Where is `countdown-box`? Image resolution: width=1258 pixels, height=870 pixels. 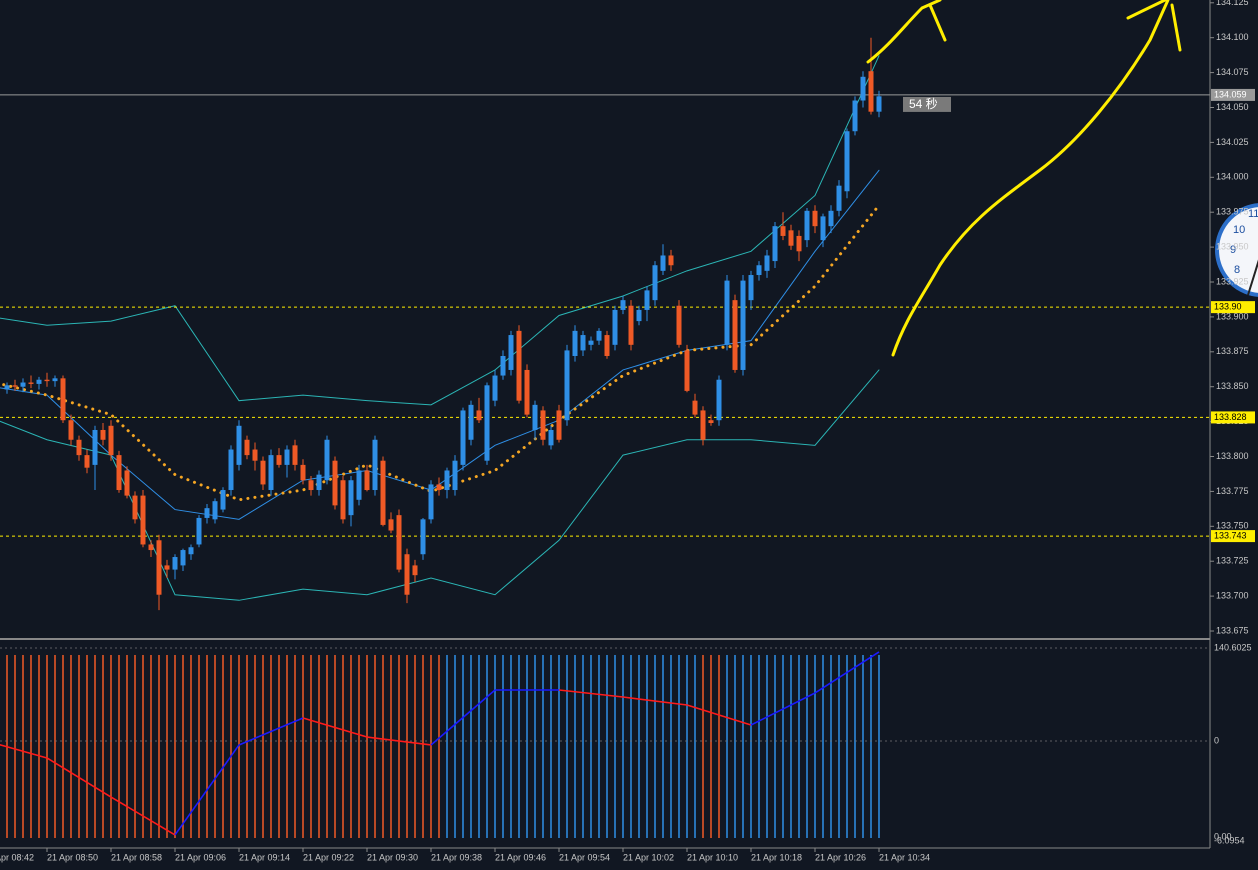
countdown-box is located at coordinates (927, 104).